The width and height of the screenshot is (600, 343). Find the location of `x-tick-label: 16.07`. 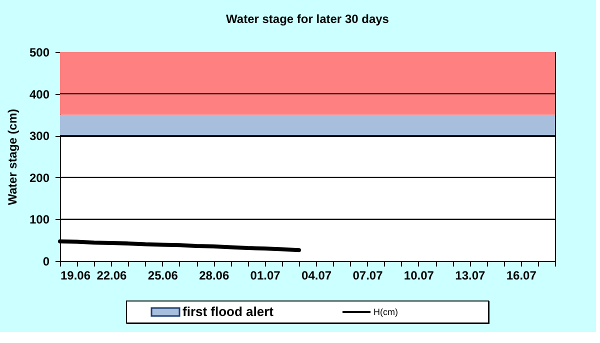

x-tick-label: 16.07 is located at coordinates (521, 275).